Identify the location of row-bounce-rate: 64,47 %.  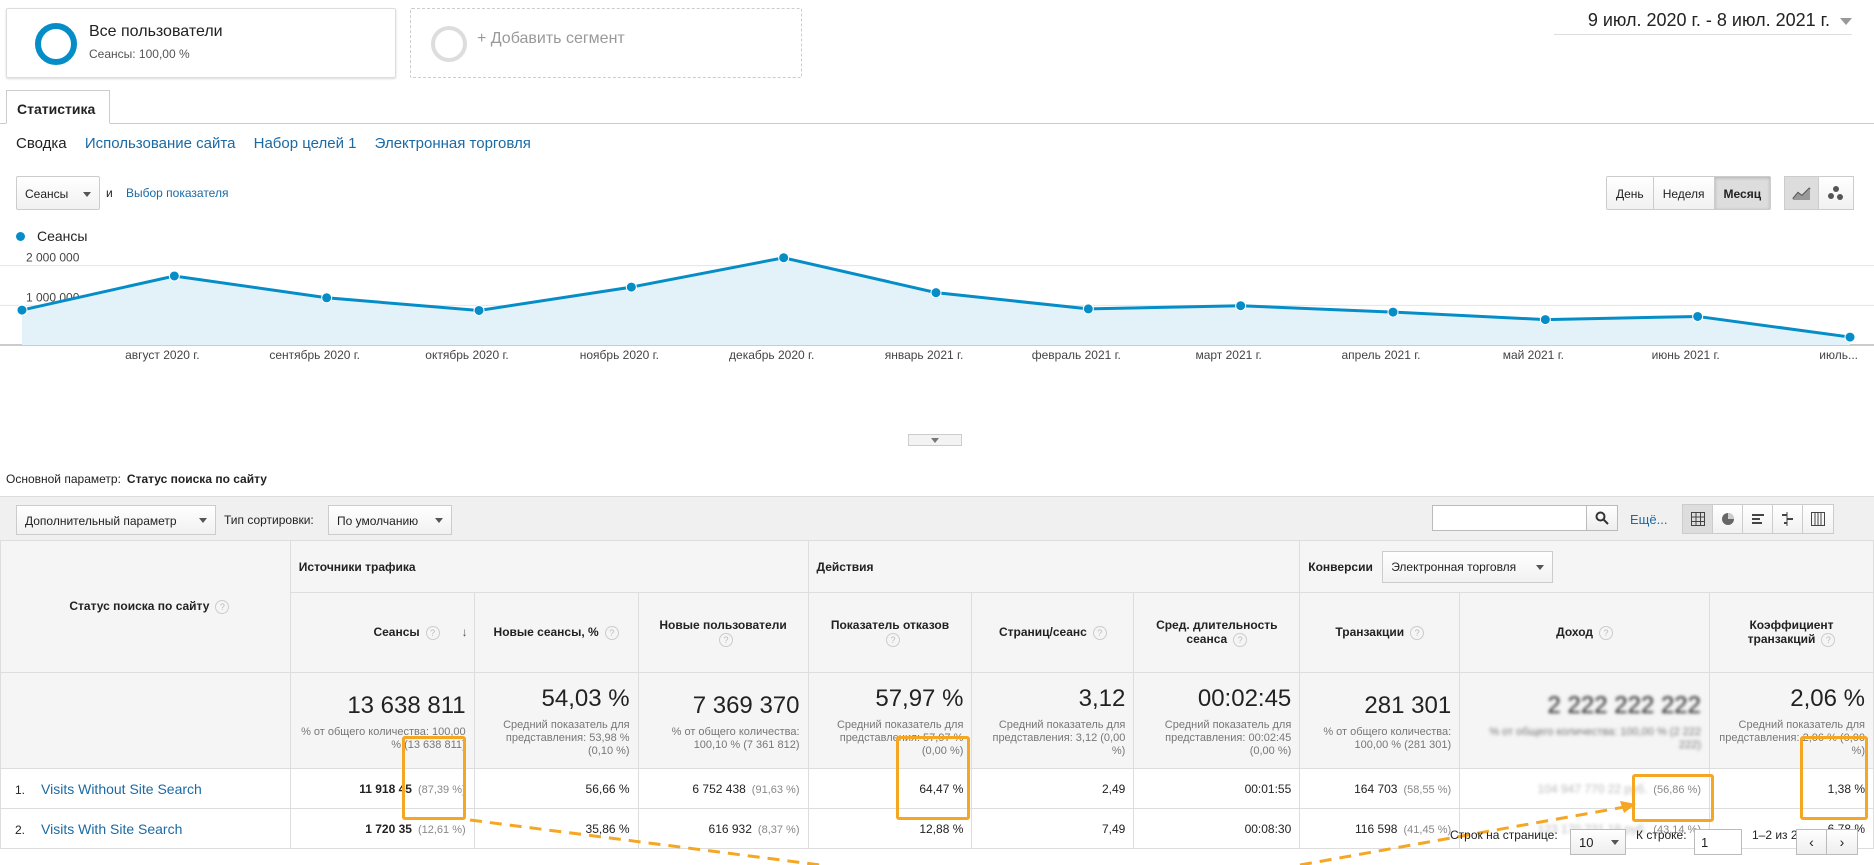
(890, 788).